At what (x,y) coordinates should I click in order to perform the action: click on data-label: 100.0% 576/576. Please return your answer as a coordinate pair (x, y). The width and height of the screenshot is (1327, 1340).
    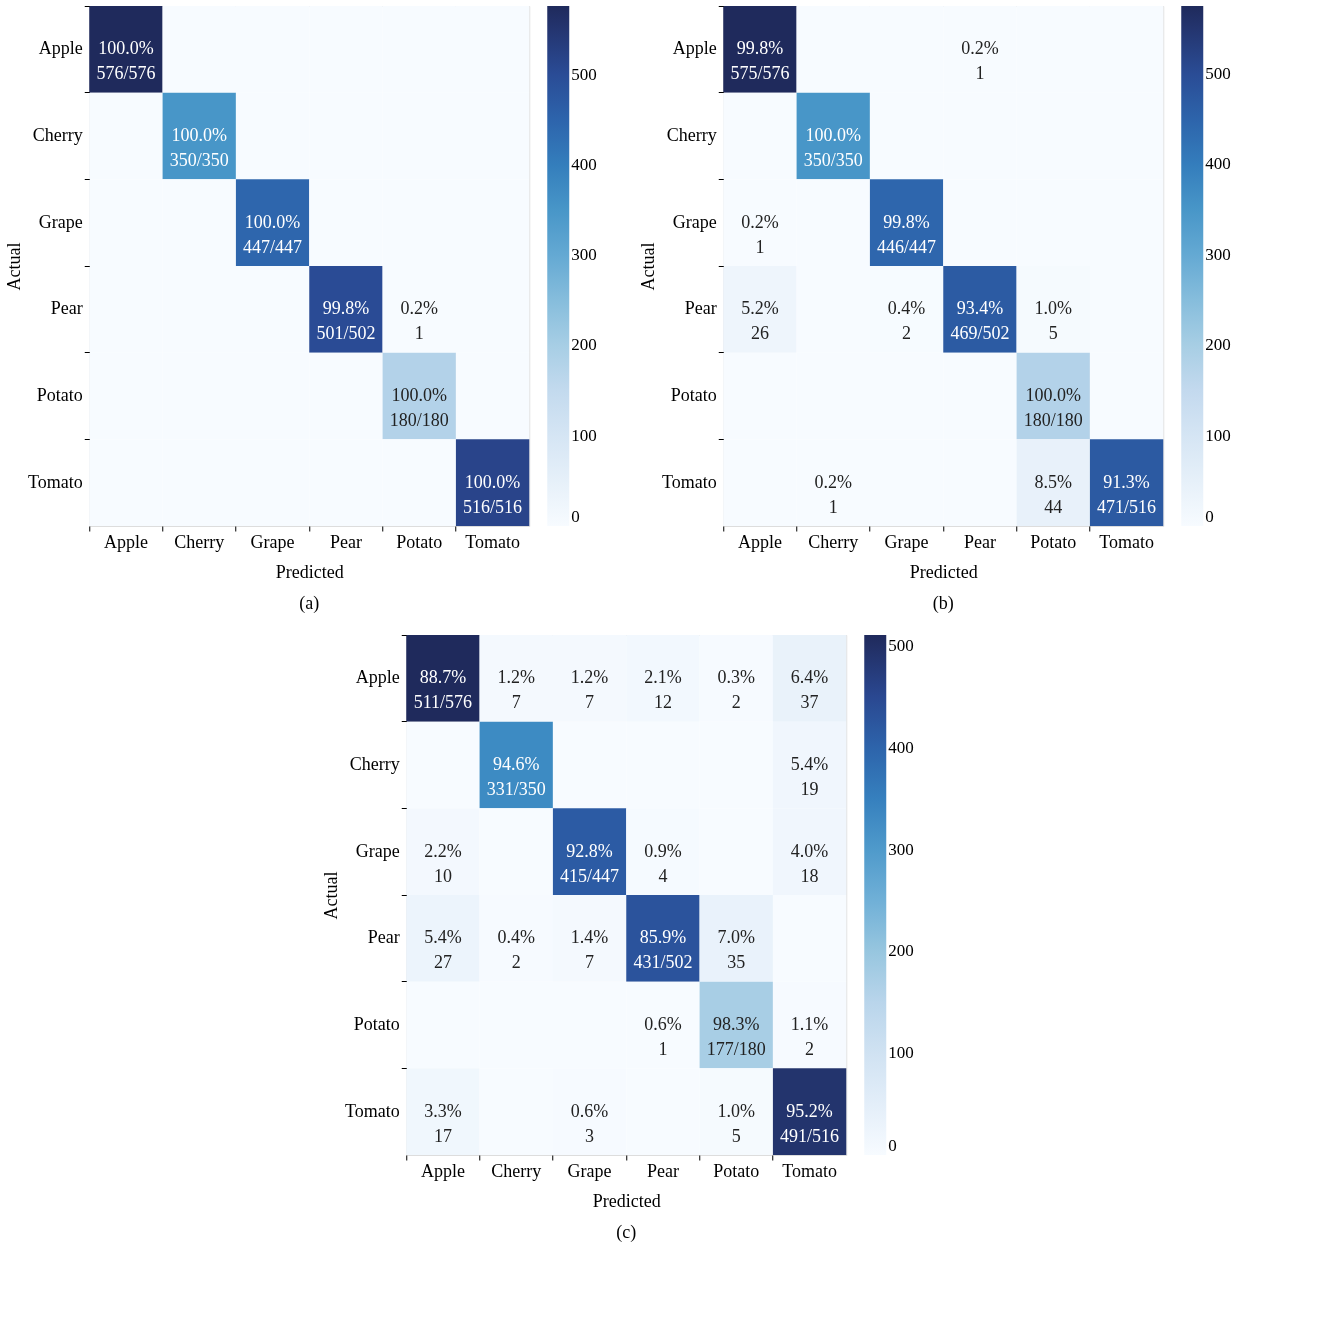
    Looking at the image, I should click on (126, 61).